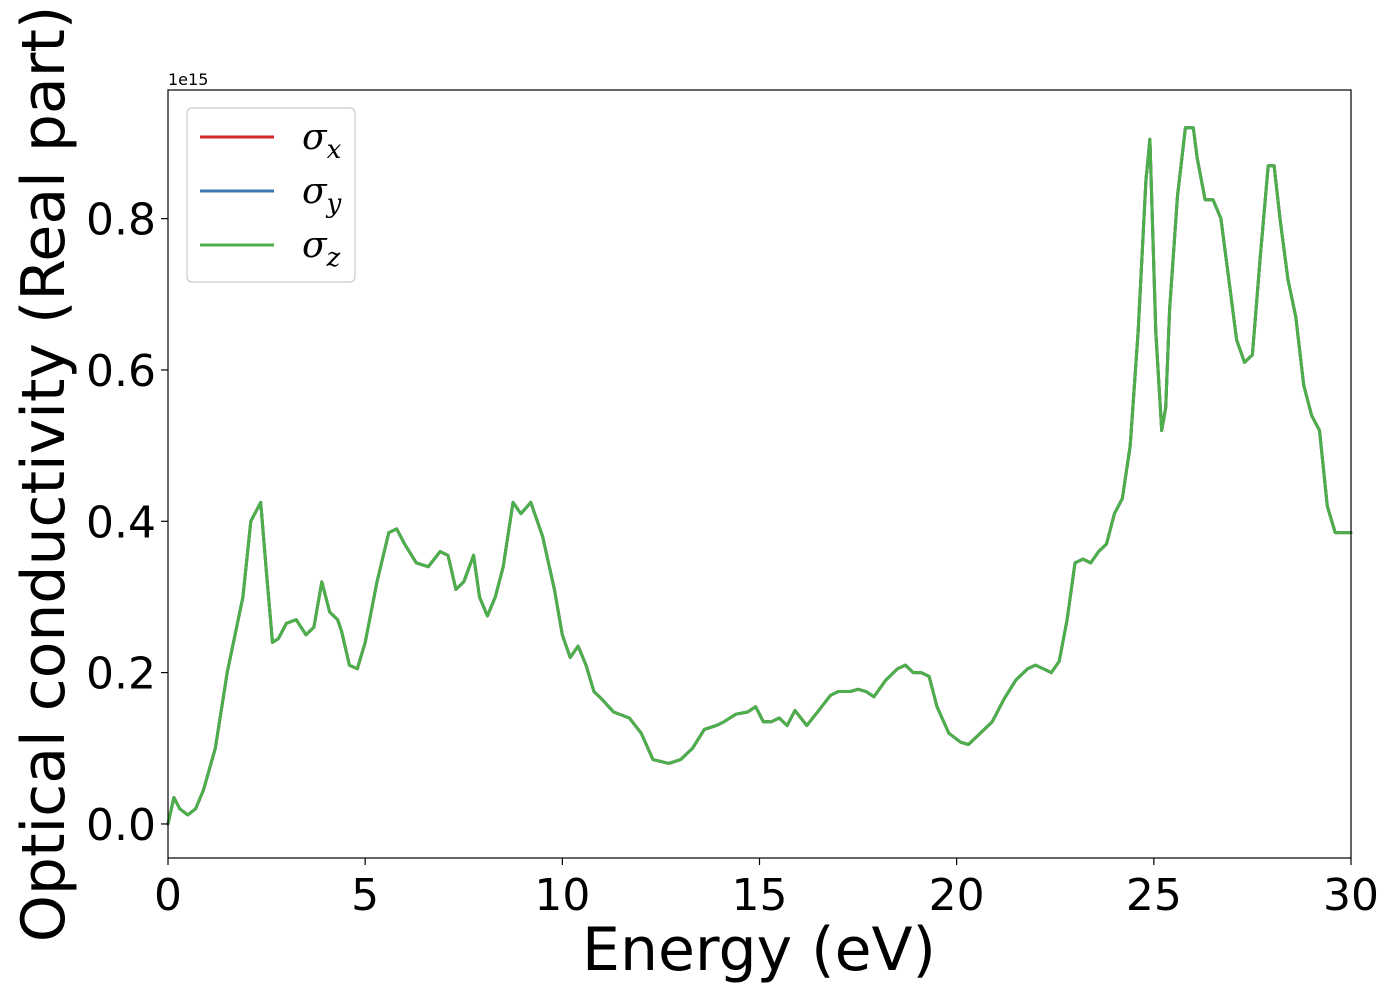 The width and height of the screenshot is (1400, 1000). I want to click on x-tick-label: 20, so click(957, 895).